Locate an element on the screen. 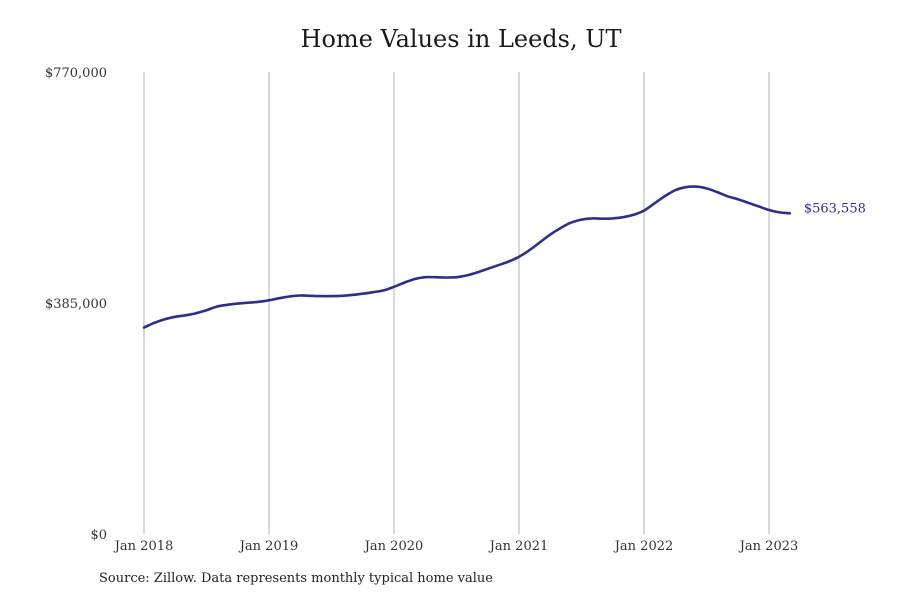 This screenshot has width=900, height=600. chart-title: Home Values in Leeds, UT is located at coordinates (461, 39).